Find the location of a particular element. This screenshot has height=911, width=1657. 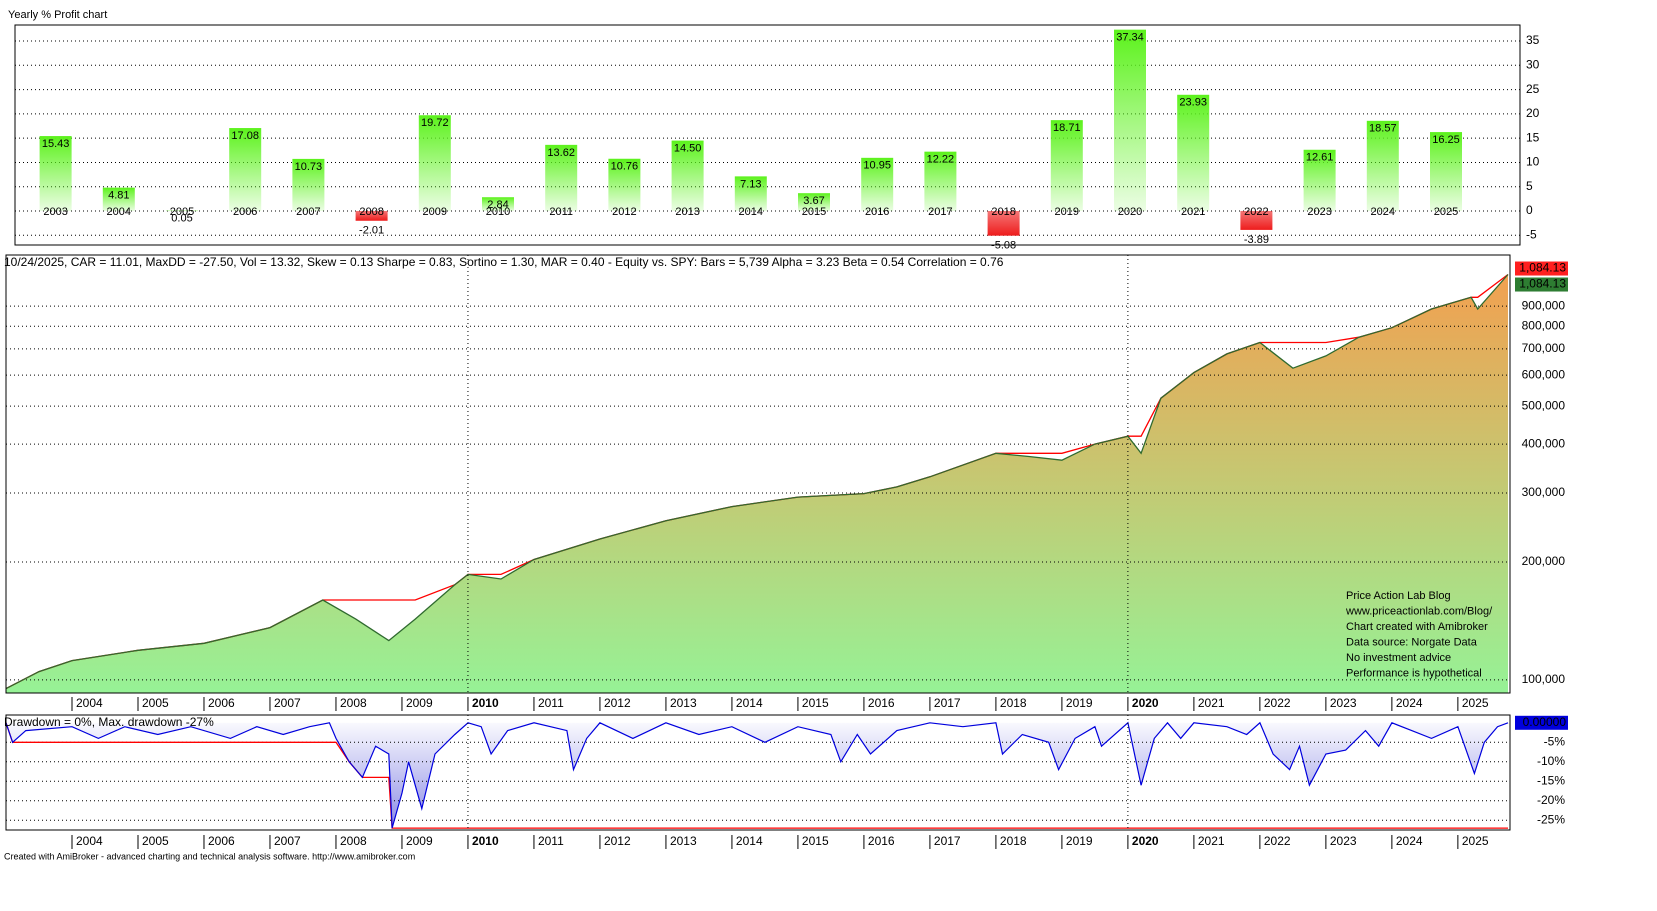

x-tick-label: 2014 is located at coordinates (749, 841).